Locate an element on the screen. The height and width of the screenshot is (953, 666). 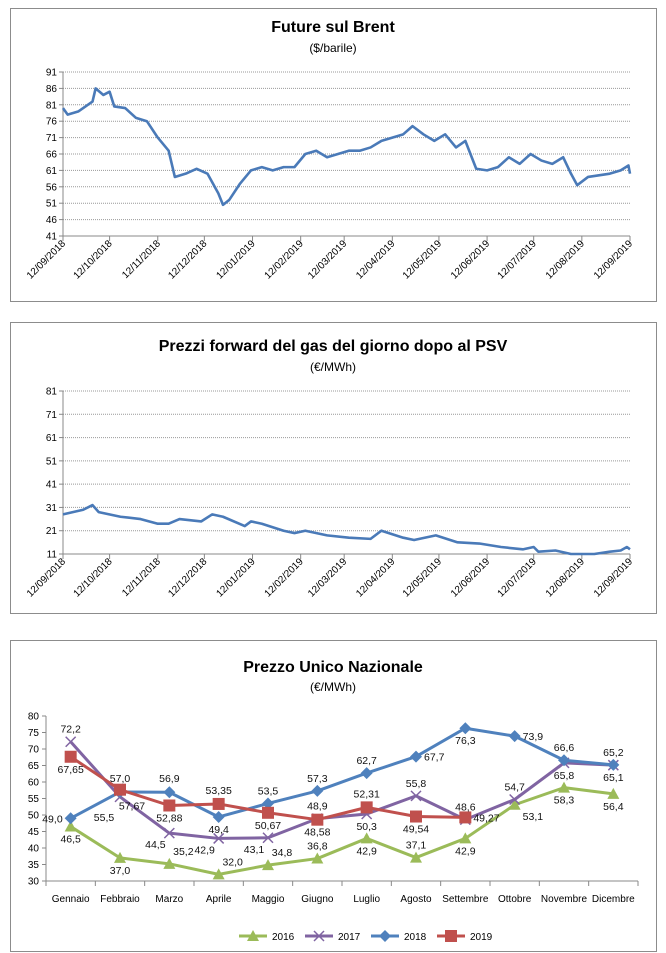
data-label: 53,1 is located at coordinates (533, 817).